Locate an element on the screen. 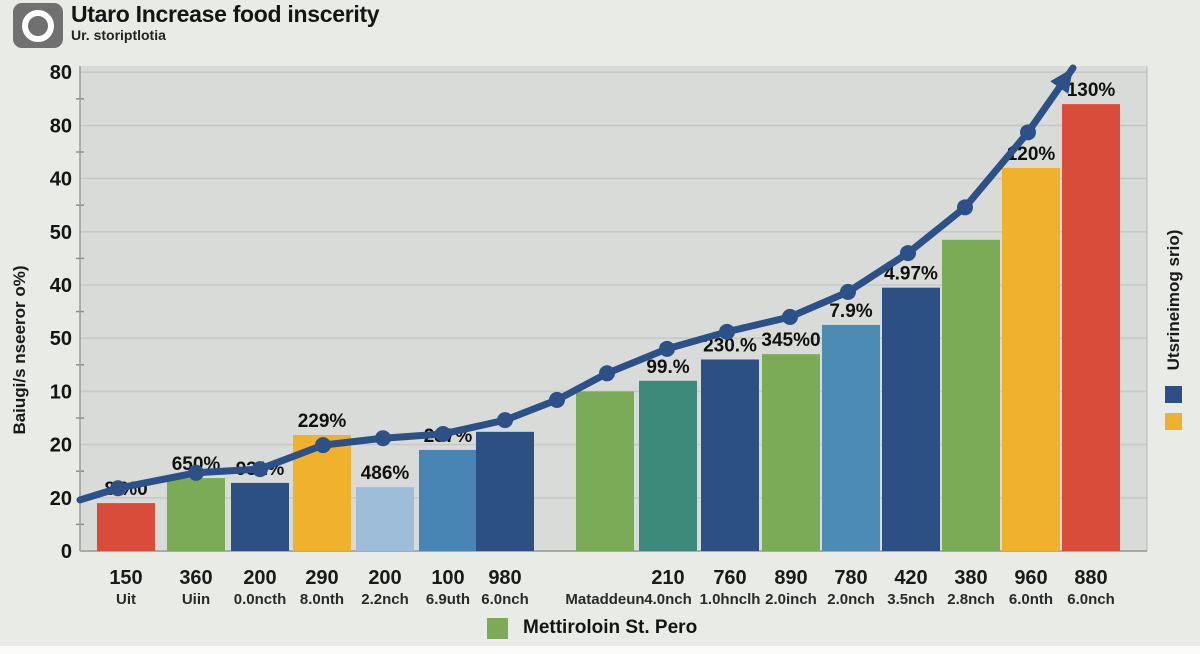  x-category-unit: 6.9uth is located at coordinates (448, 599).